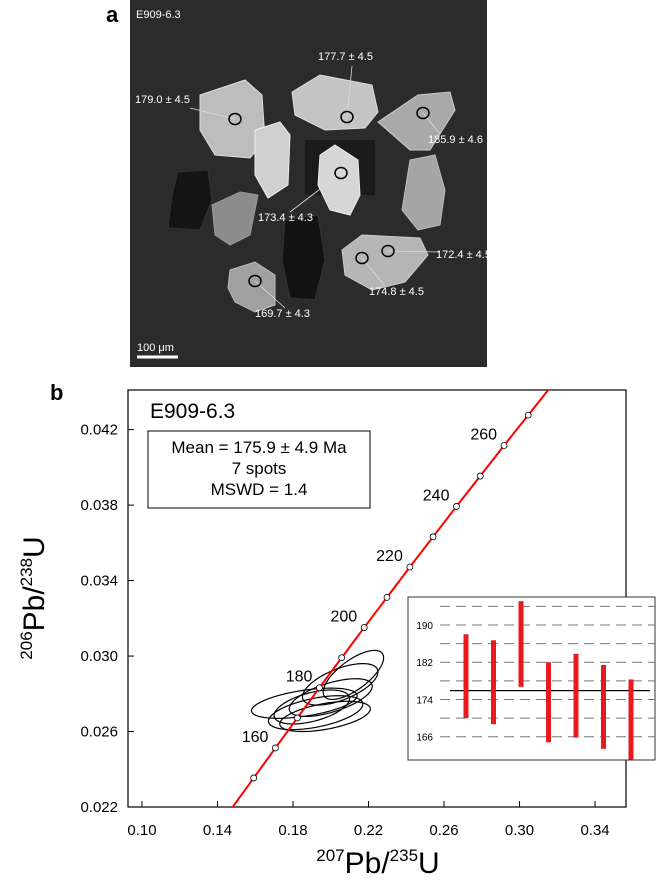 This screenshot has width=656, height=883. Describe the element at coordinates (594, 830) in the screenshot. I see `x-tick-label: 0.34` at that location.